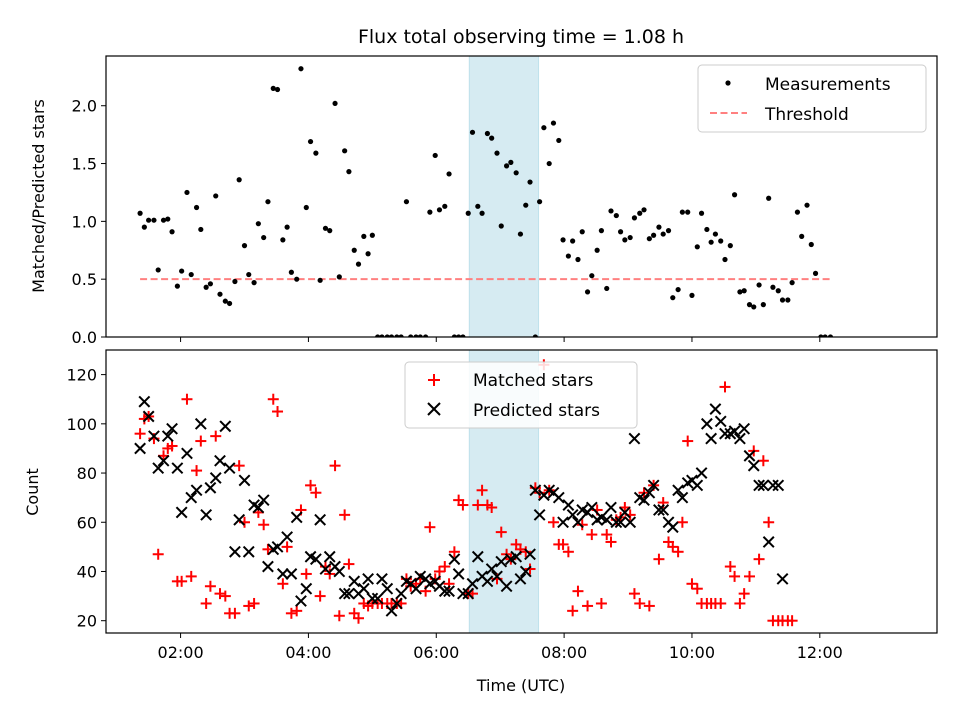 The image size is (960, 720). Describe the element at coordinates (87, 473) in the screenshot. I see `y-tick-label: 80` at that location.